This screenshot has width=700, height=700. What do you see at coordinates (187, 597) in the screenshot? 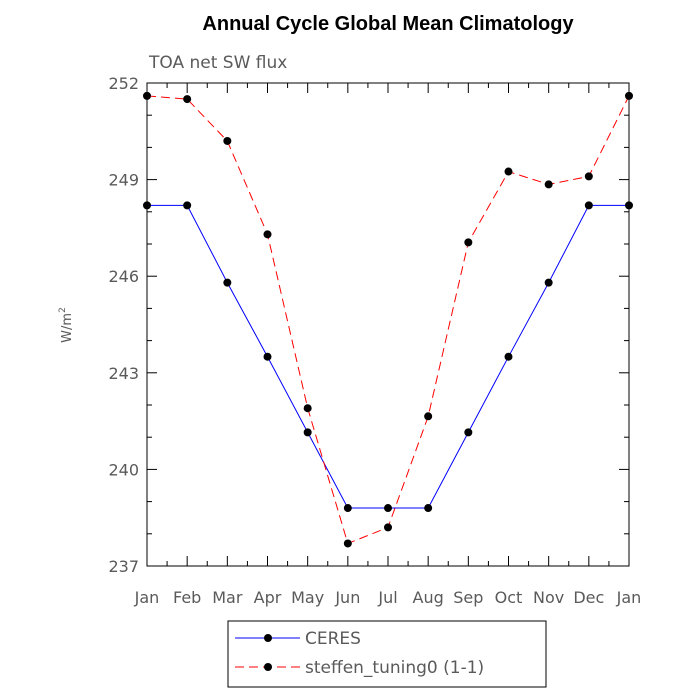
I see `x-tick-label: Feb` at bounding box center [187, 597].